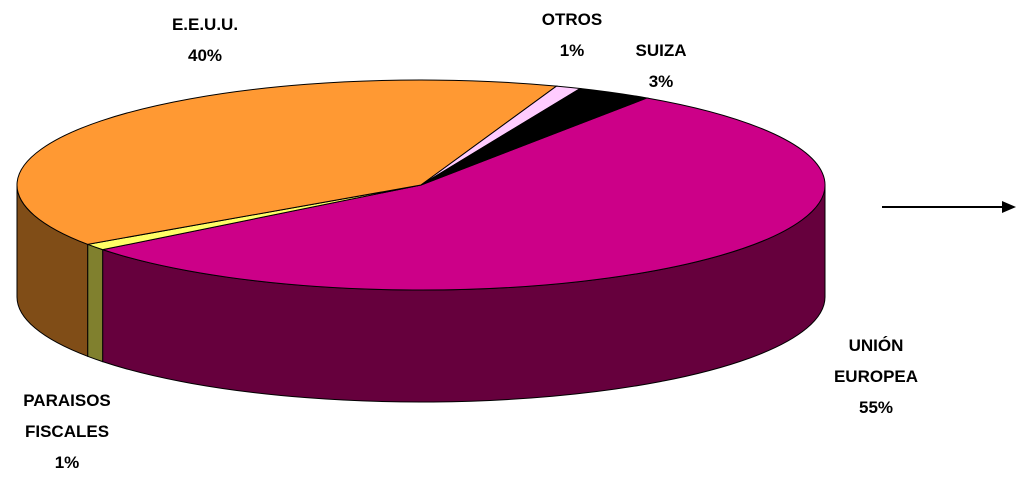 The image size is (1018, 478). I want to click on value-label: 3%, so click(661, 81).